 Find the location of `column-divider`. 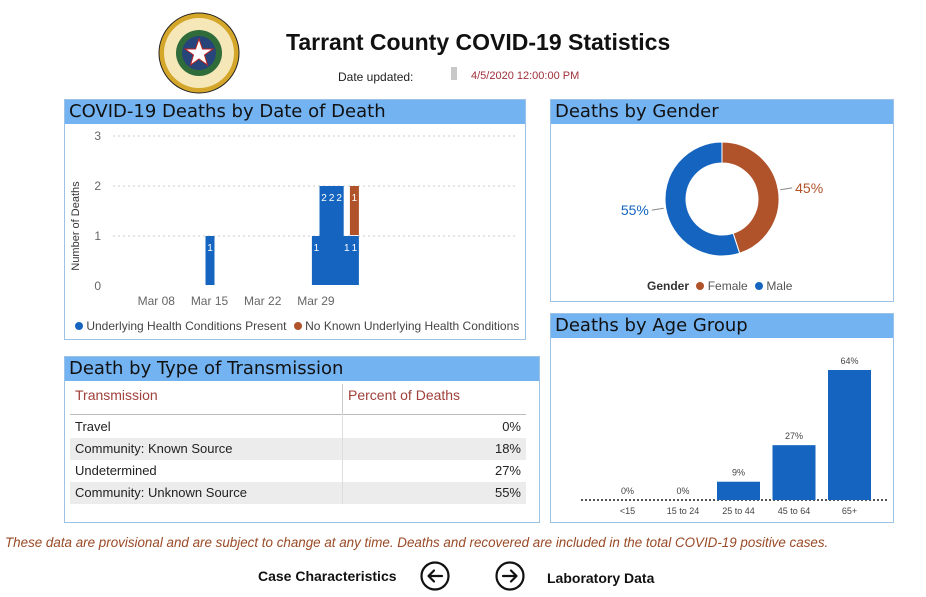

column-divider is located at coordinates (342, 459).